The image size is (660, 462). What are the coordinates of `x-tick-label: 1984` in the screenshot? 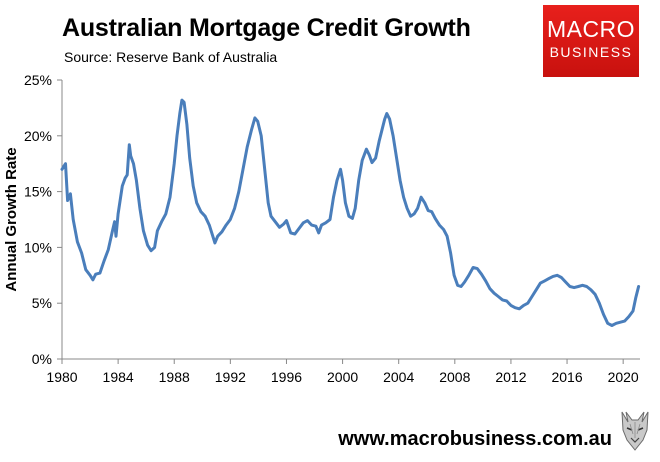 It's located at (118, 377).